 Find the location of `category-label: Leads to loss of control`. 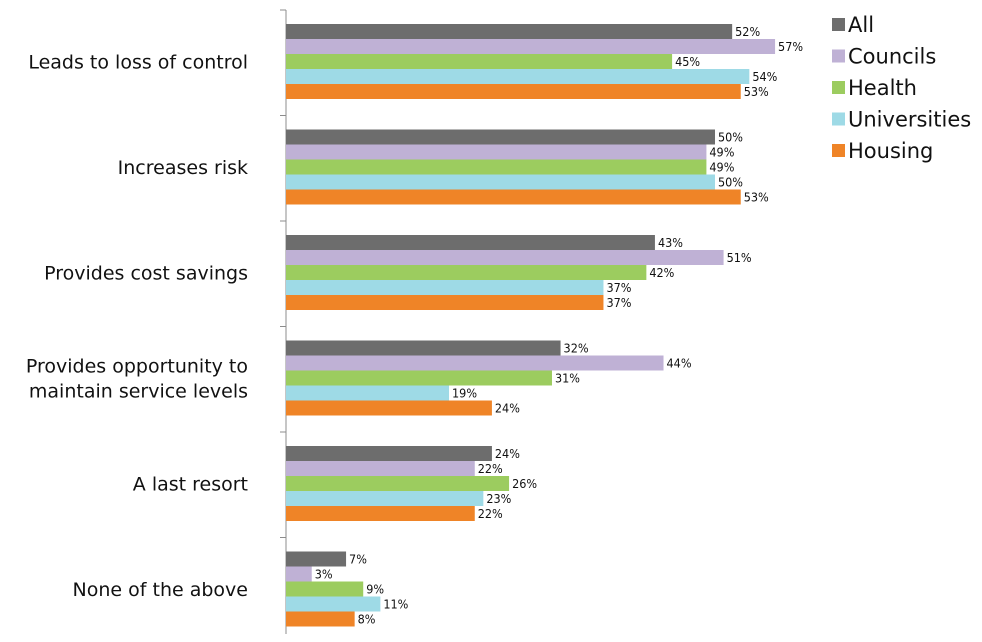

category-label: Leads to loss of control is located at coordinates (138, 63).